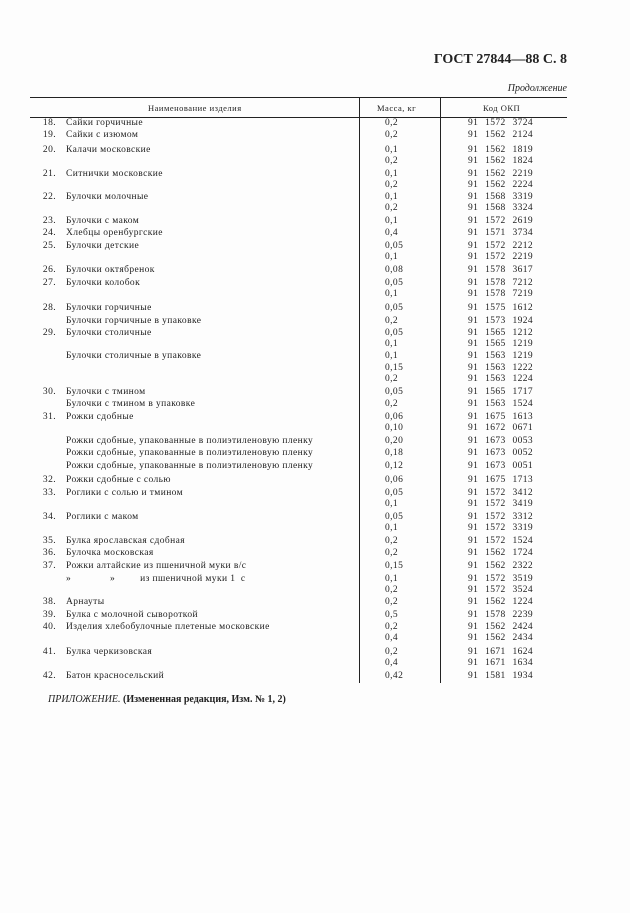 The height and width of the screenshot is (913, 630). I want to click on cell-name: Рожки алтайские из пшеничной муки в/с, so click(156, 566).